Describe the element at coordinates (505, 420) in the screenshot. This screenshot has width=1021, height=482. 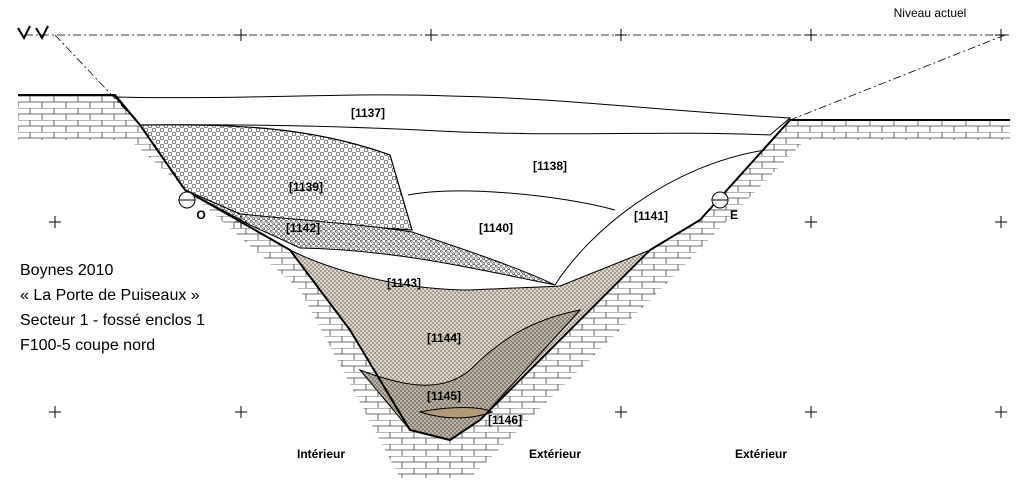
I see `layer-label: [1146]` at that location.